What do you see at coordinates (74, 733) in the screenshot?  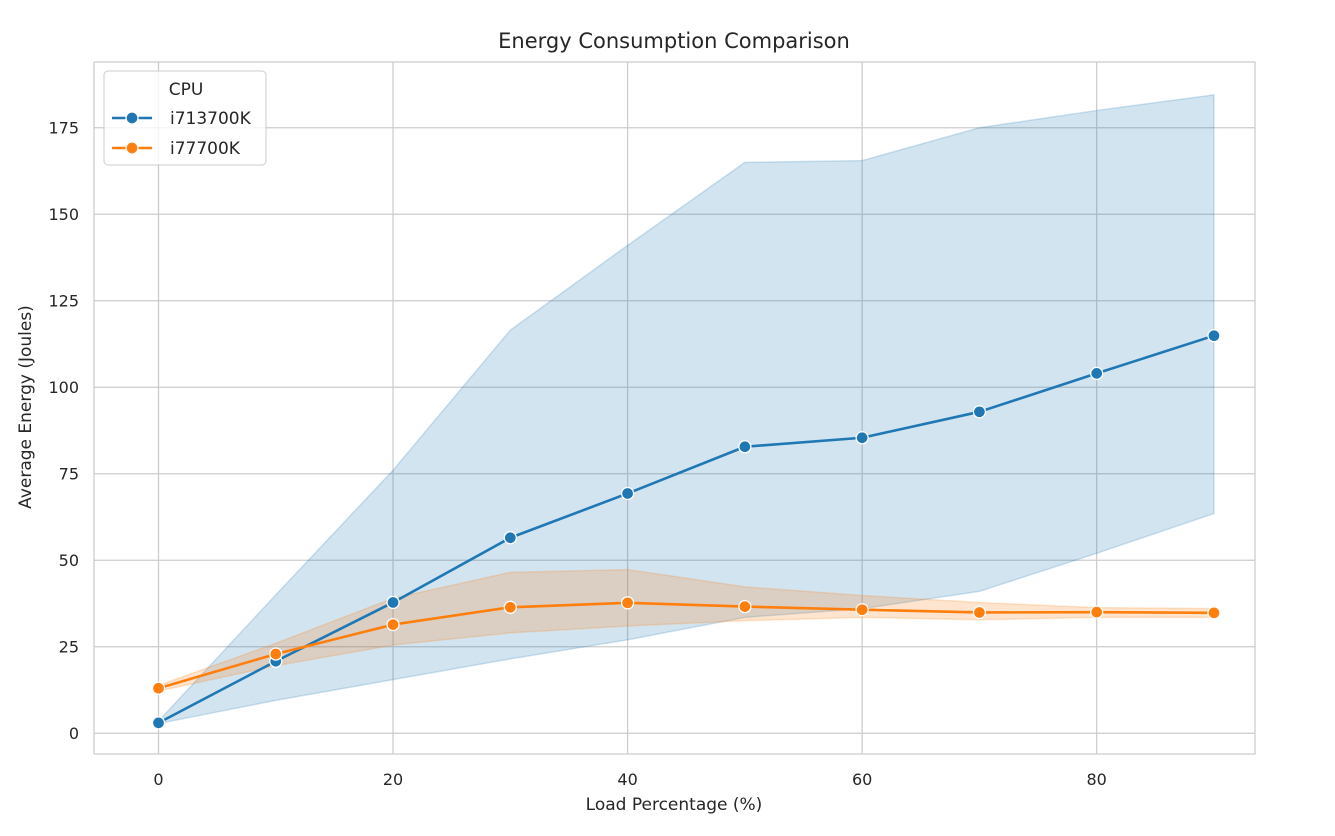 I see `y-tick-label: 0` at bounding box center [74, 733].